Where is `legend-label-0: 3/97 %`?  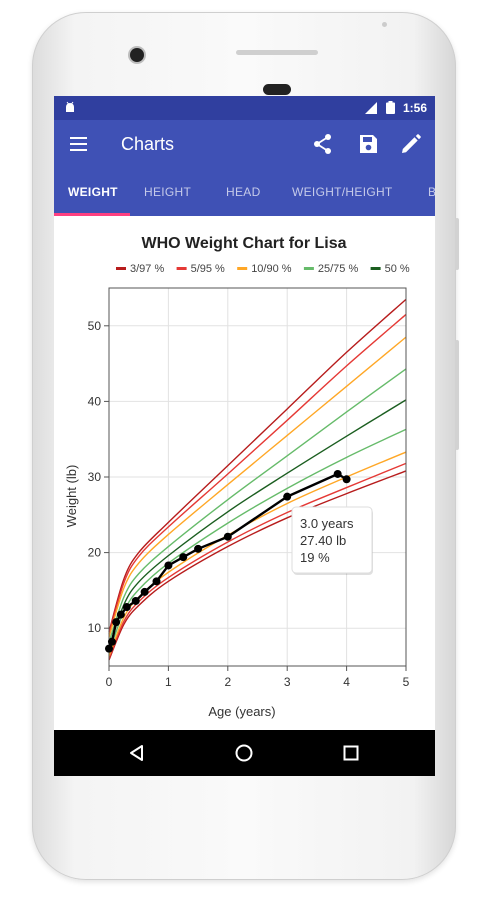 legend-label-0: 3/97 % is located at coordinates (147, 269).